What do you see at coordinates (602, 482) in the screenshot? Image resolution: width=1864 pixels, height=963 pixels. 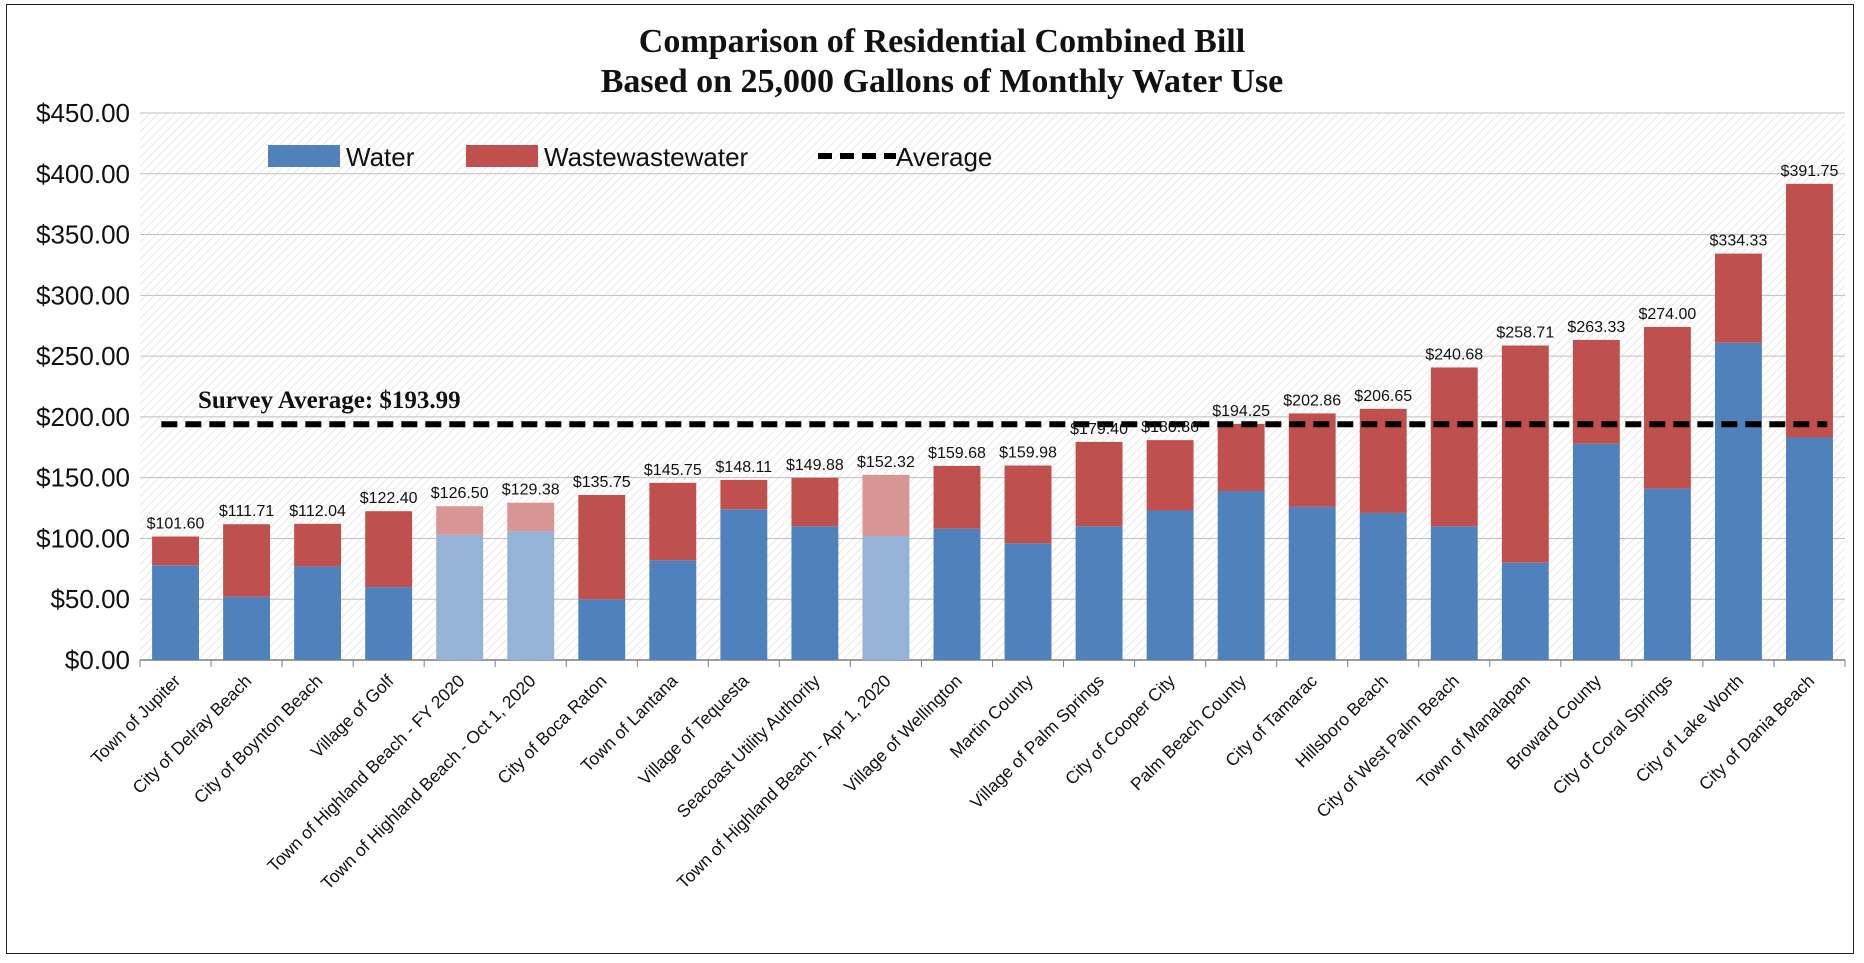 I see `total-label: $135.75` at bounding box center [602, 482].